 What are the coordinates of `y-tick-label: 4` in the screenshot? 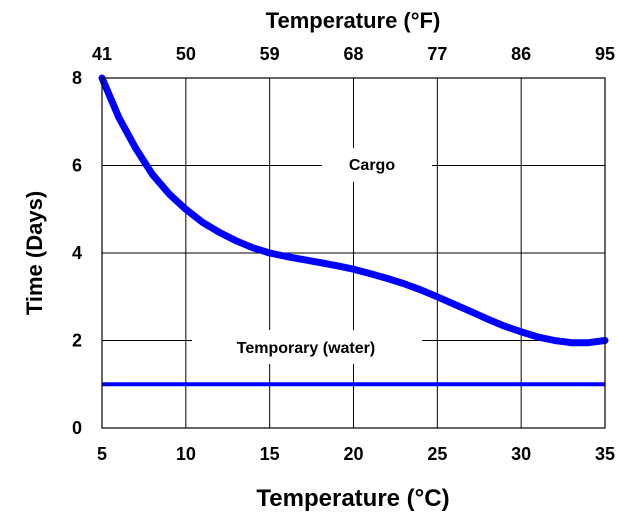 It's located at (77, 253).